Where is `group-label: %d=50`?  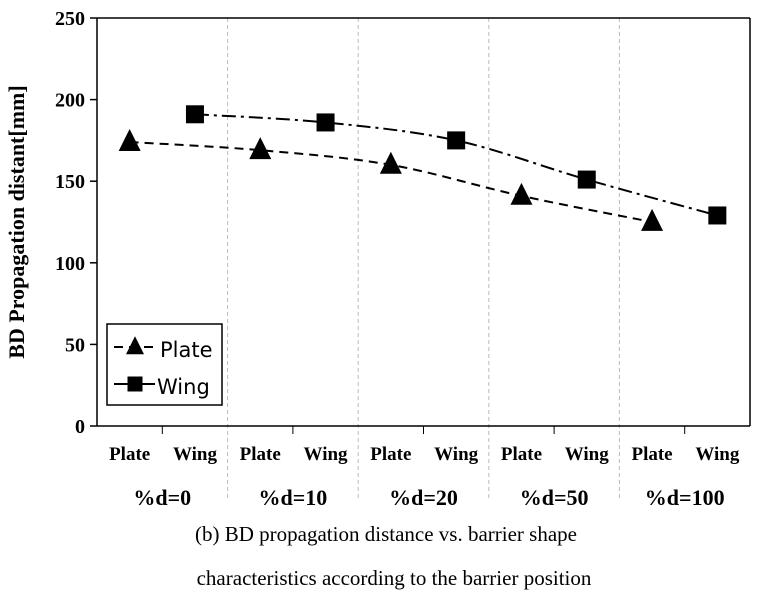 group-label: %d=50 is located at coordinates (554, 497).